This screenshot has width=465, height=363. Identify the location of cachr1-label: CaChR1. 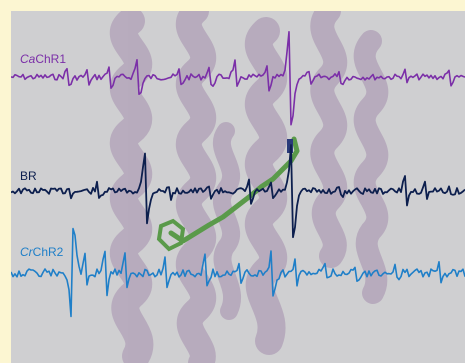
(43, 59).